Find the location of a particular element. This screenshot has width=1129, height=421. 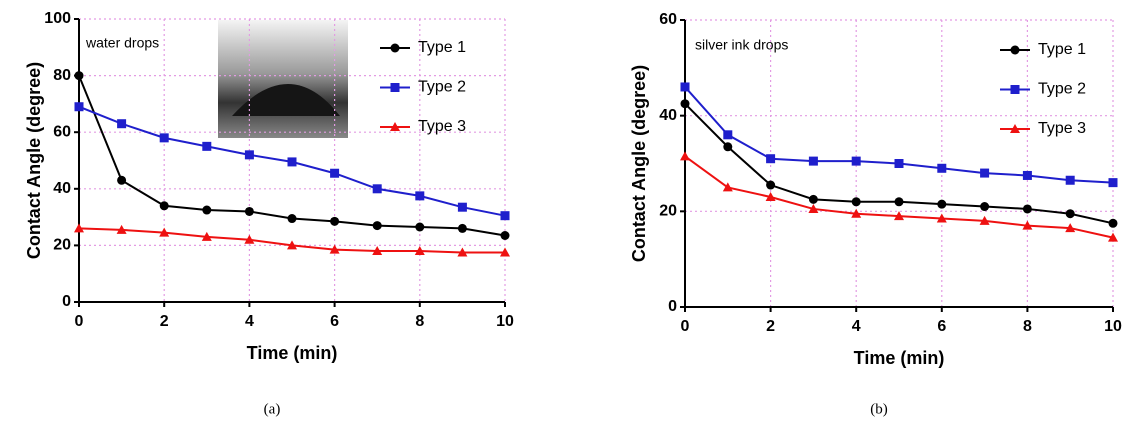

x-axis-label: Time (min) is located at coordinates (292, 353).